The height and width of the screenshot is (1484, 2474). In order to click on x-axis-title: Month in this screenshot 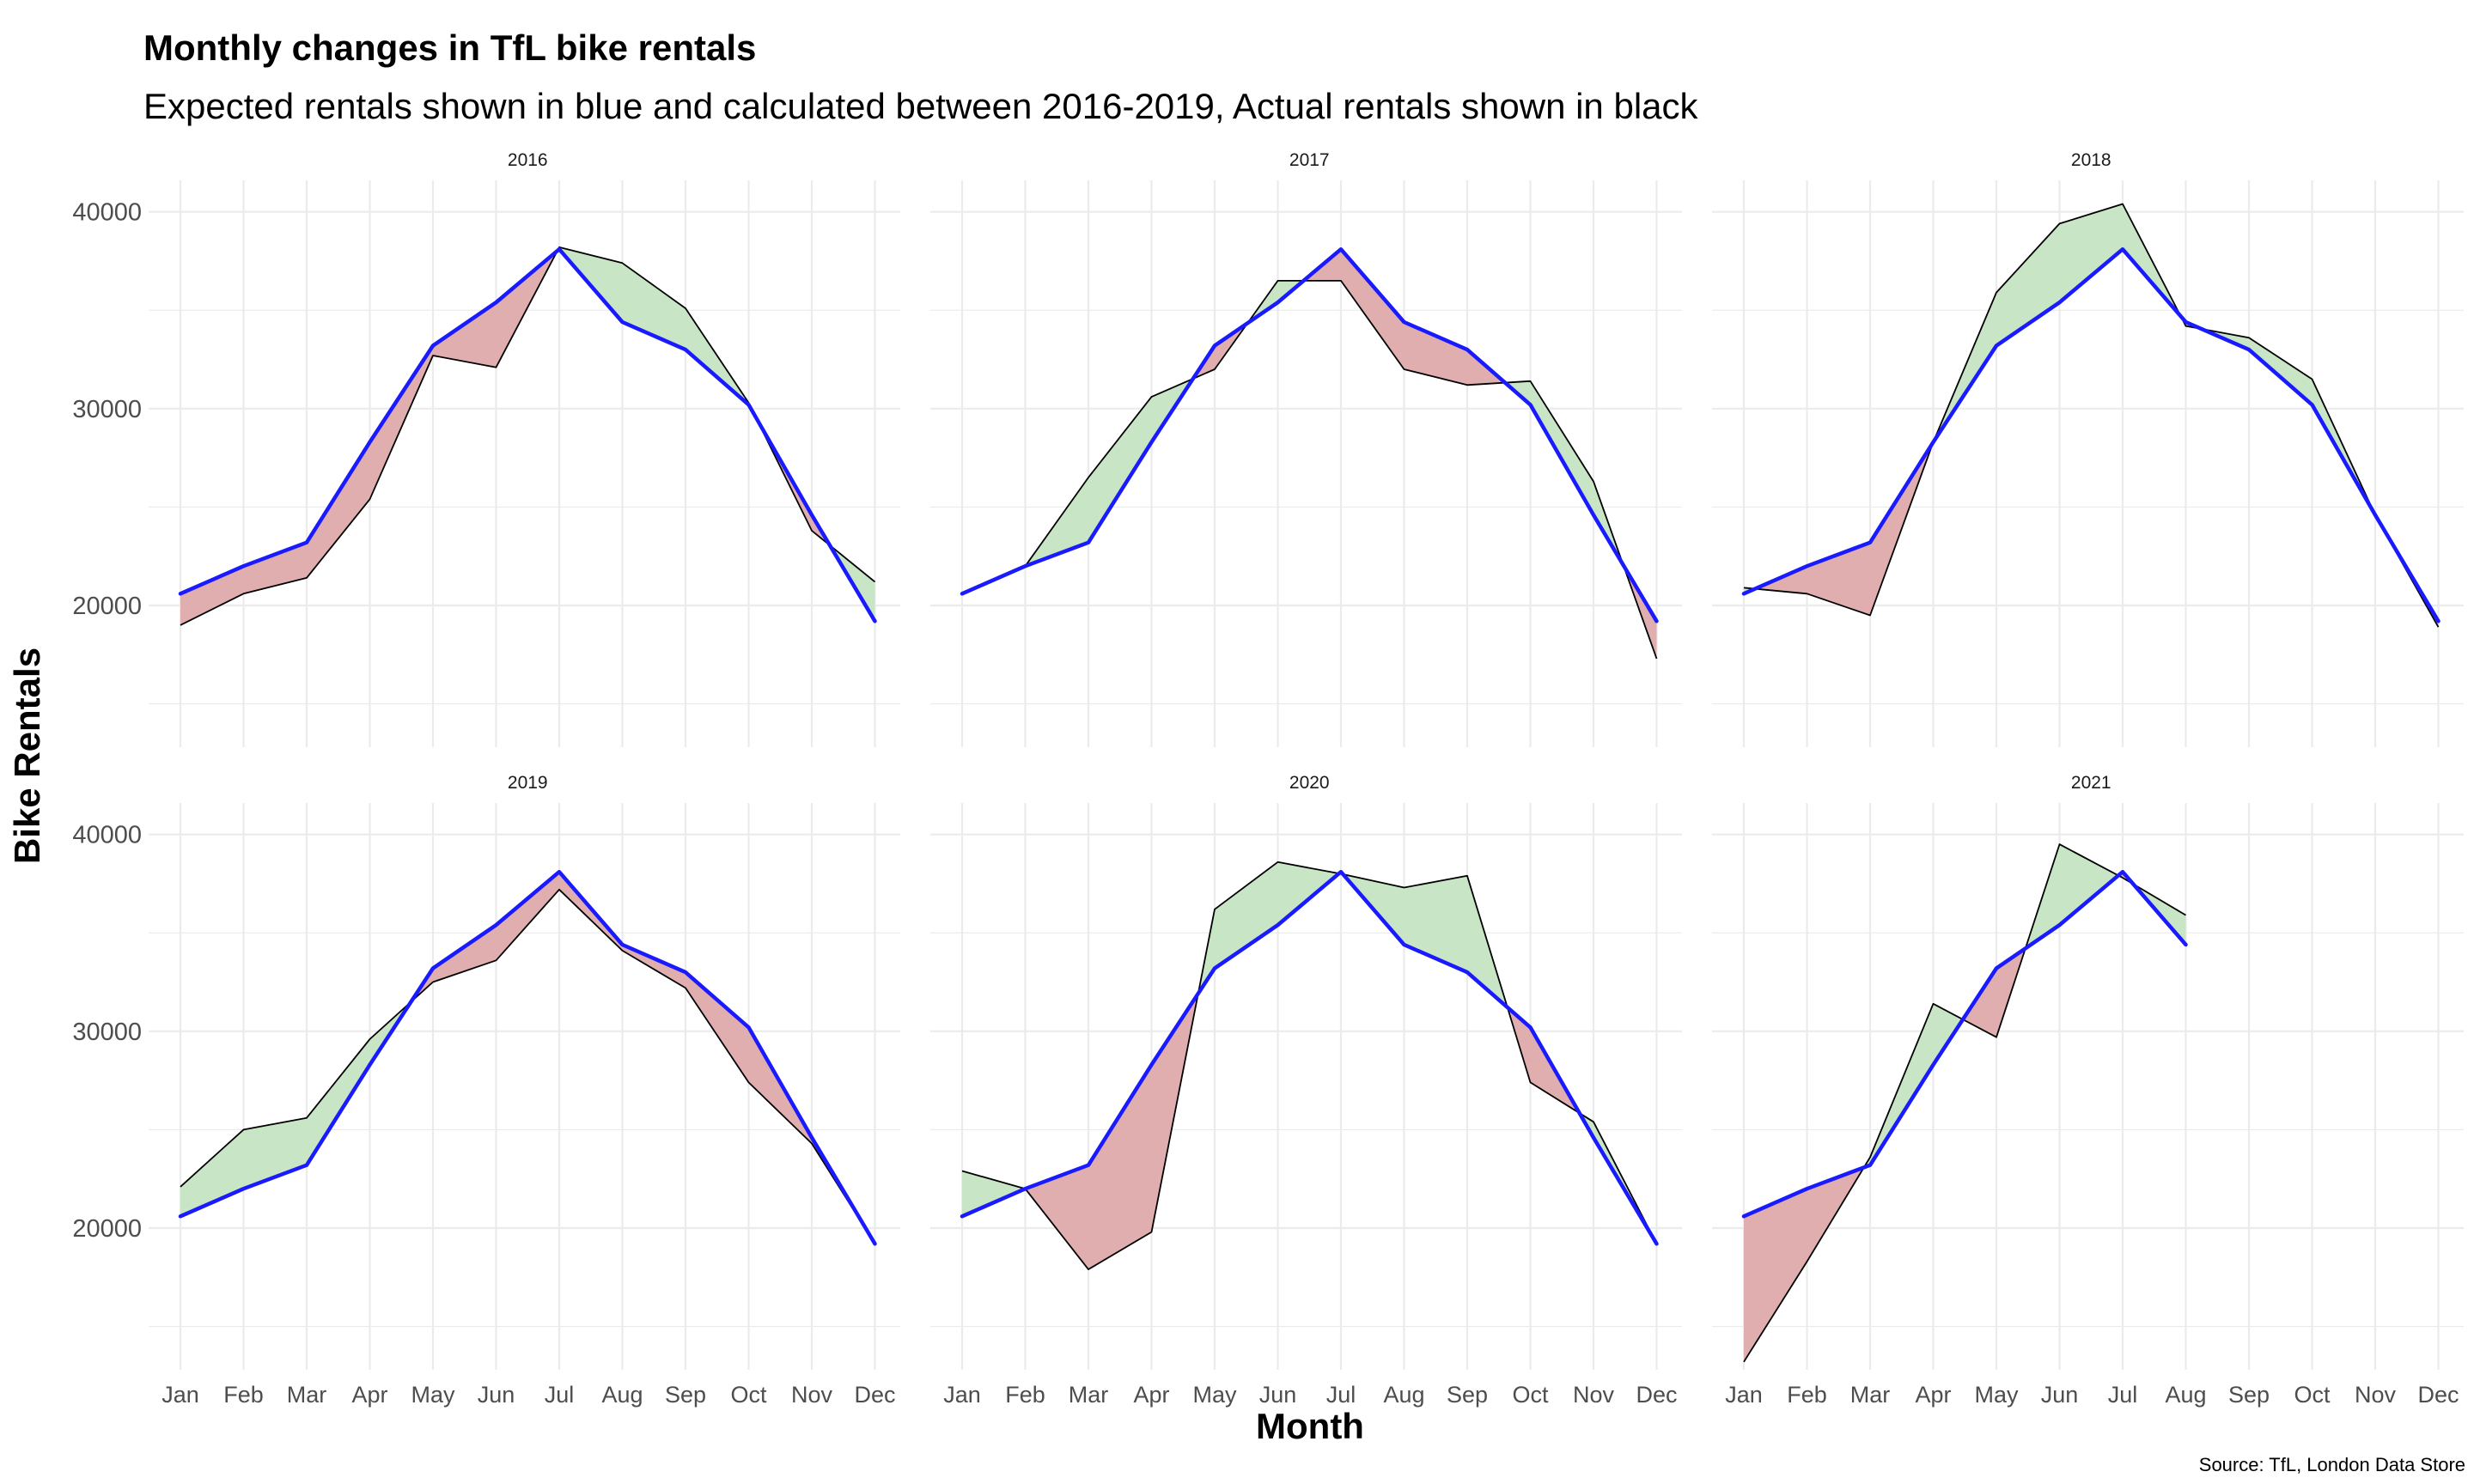, I will do `click(1310, 1426)`.